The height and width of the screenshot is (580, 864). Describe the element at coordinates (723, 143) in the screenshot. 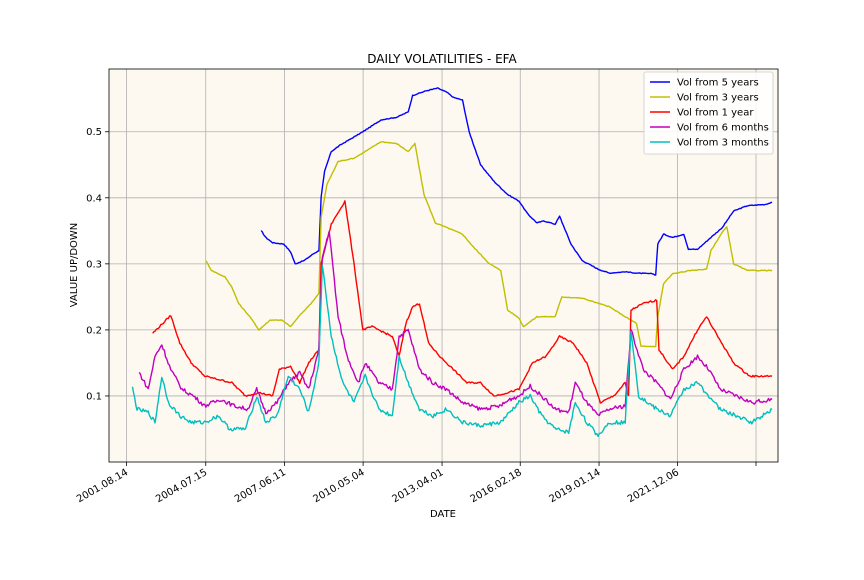

I see `legend-label: Vol from 3 months` at that location.